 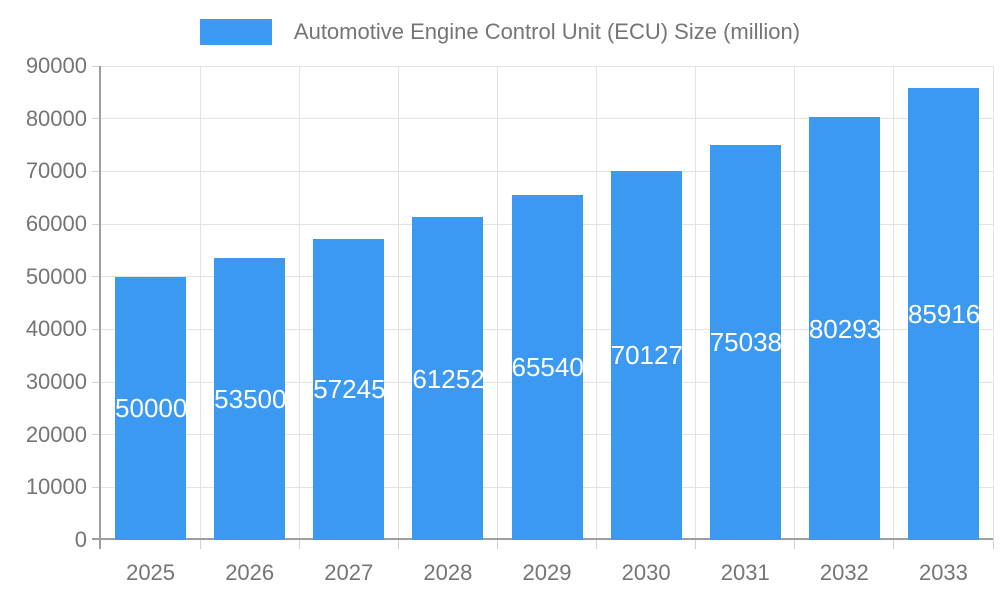 I want to click on y-axis-line, so click(x=100, y=307).